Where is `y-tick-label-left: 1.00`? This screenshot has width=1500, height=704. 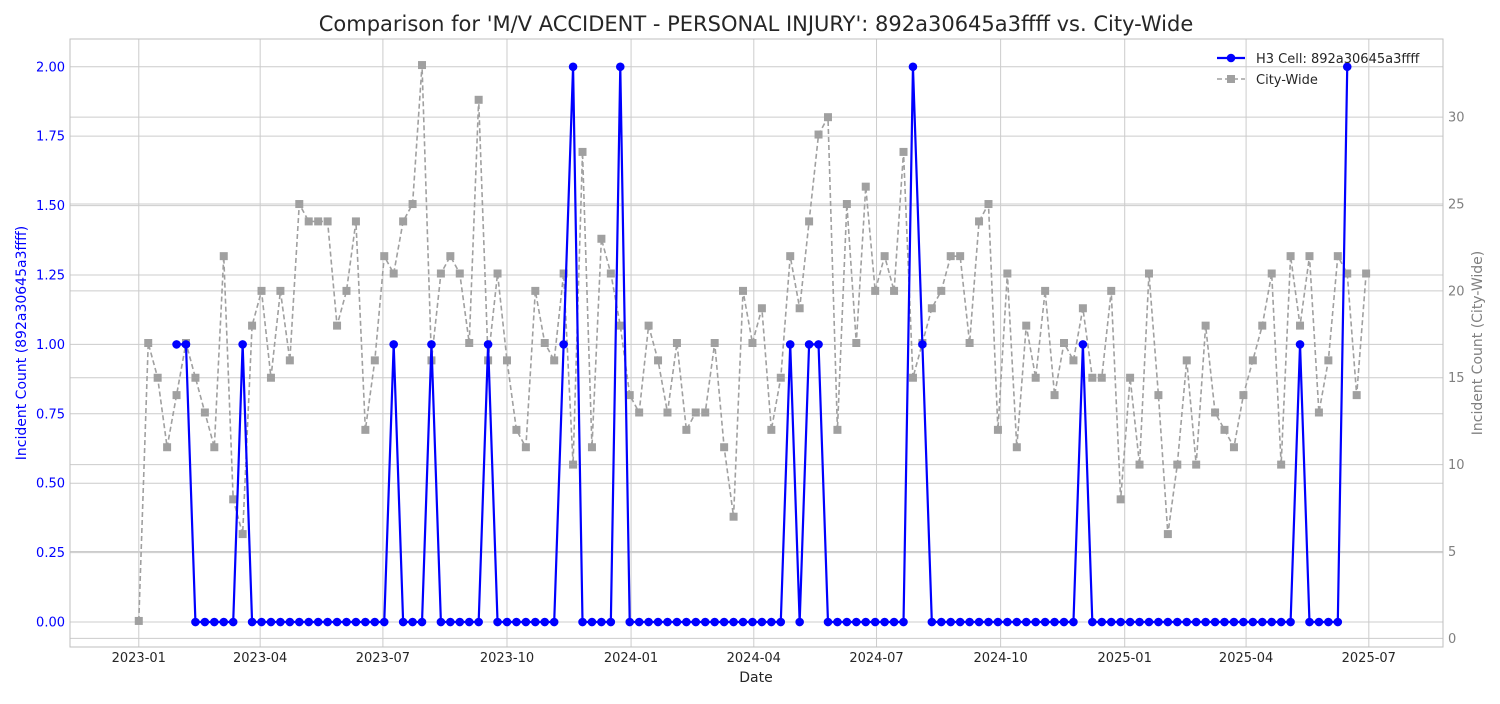 y-tick-label-left: 1.00 is located at coordinates (50, 345).